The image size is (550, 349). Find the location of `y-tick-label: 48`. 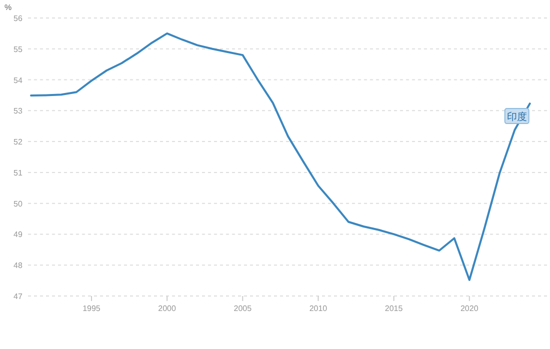

y-tick-label: 48 is located at coordinates (18, 265).